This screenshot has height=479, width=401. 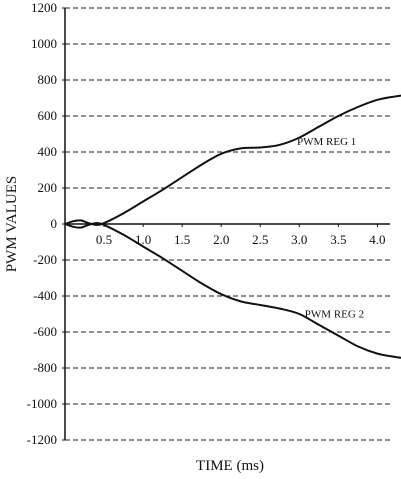 I want to click on x-tick-labels: 0.51.01.52.02.53.03.54.04.5, so click(x=241, y=239).